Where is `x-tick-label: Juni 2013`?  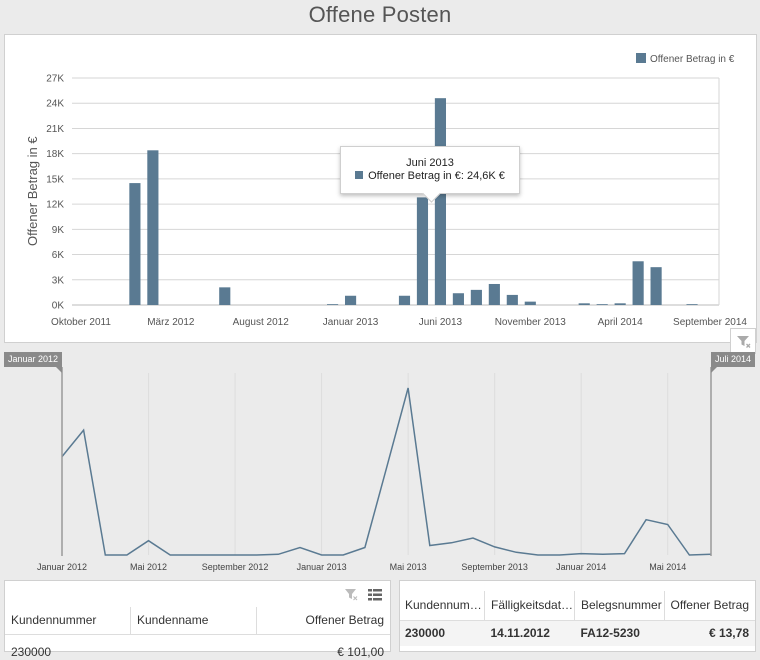
x-tick-label: Juni 2013 is located at coordinates (441, 322).